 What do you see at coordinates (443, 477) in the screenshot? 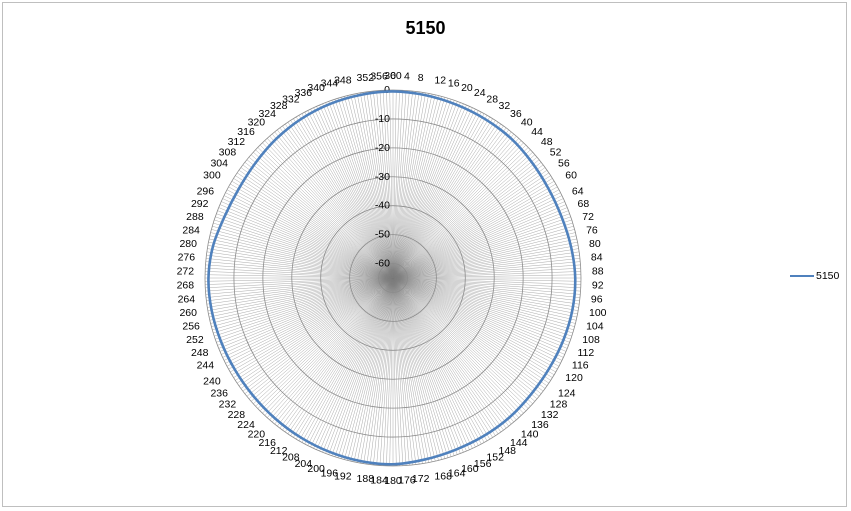
I see `angle-tick-label: 168` at bounding box center [443, 477].